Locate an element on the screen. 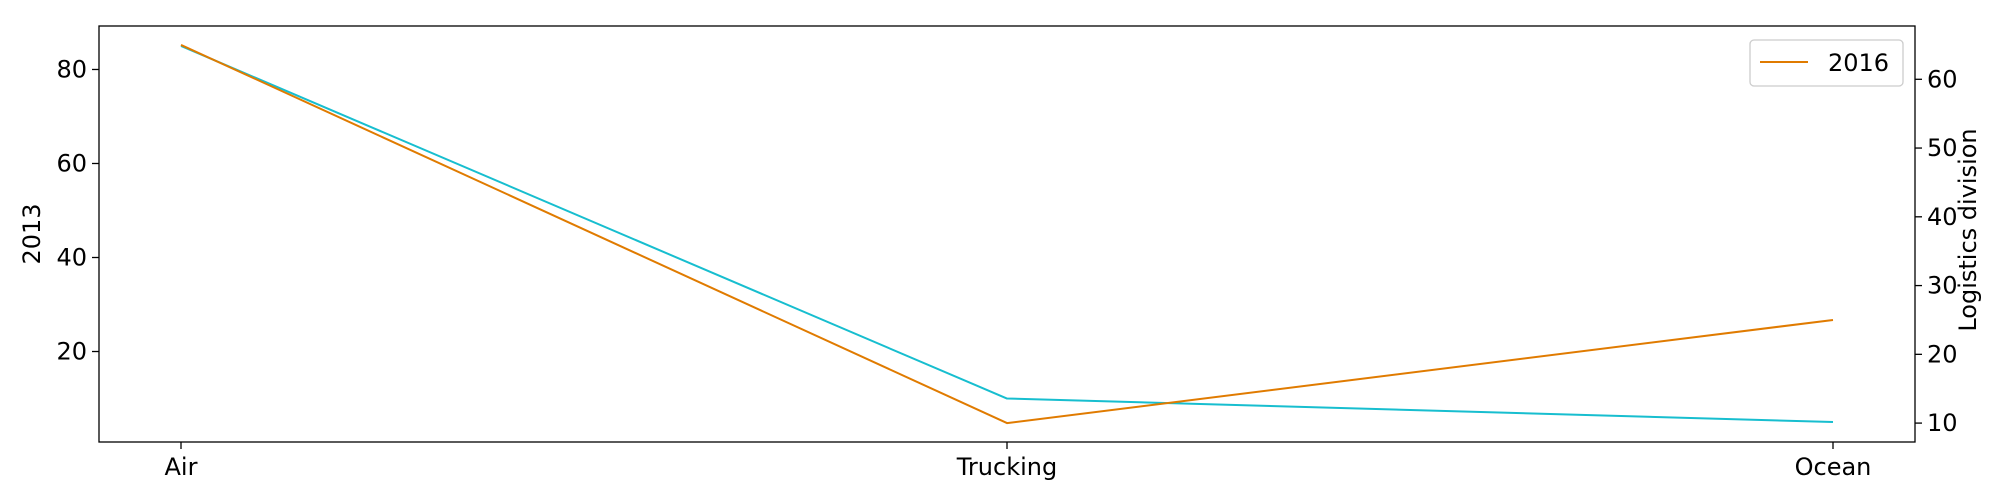 This screenshot has height=500, width=2000. left-tick-label-80: 80 is located at coordinates (71, 69).